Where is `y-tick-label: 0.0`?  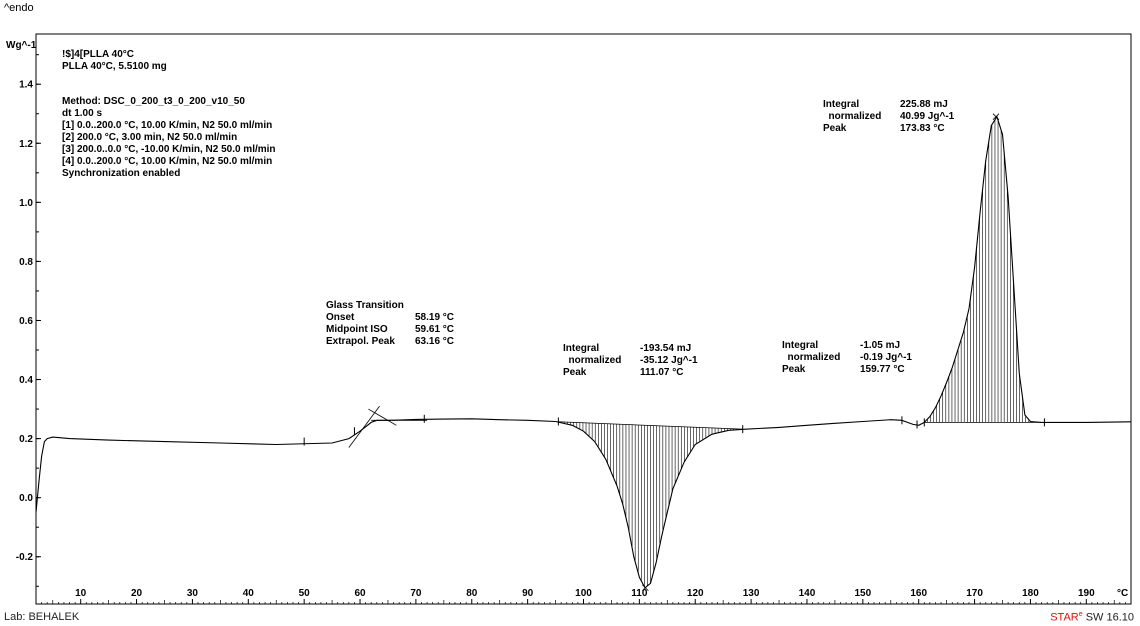
y-tick-label: 0.0 is located at coordinates (26, 498).